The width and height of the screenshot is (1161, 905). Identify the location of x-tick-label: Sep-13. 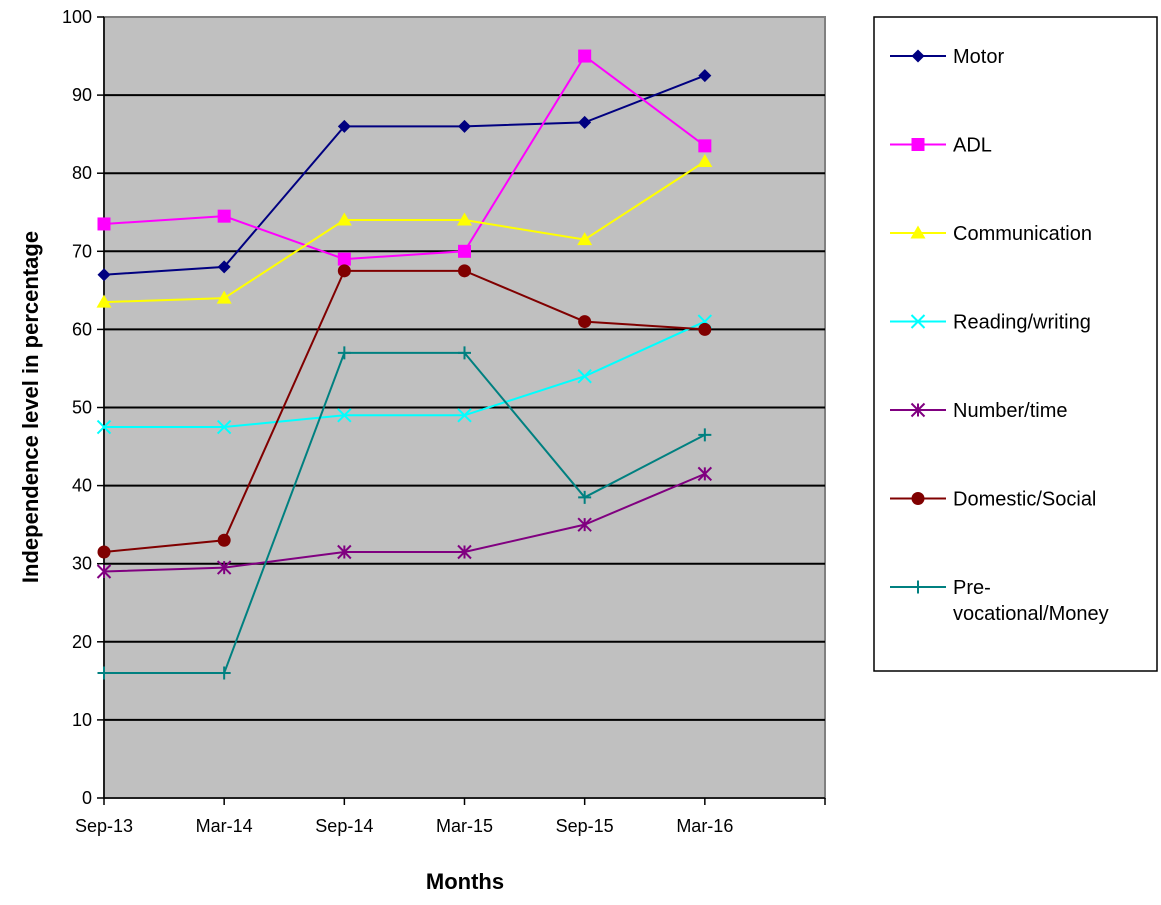
(104, 826).